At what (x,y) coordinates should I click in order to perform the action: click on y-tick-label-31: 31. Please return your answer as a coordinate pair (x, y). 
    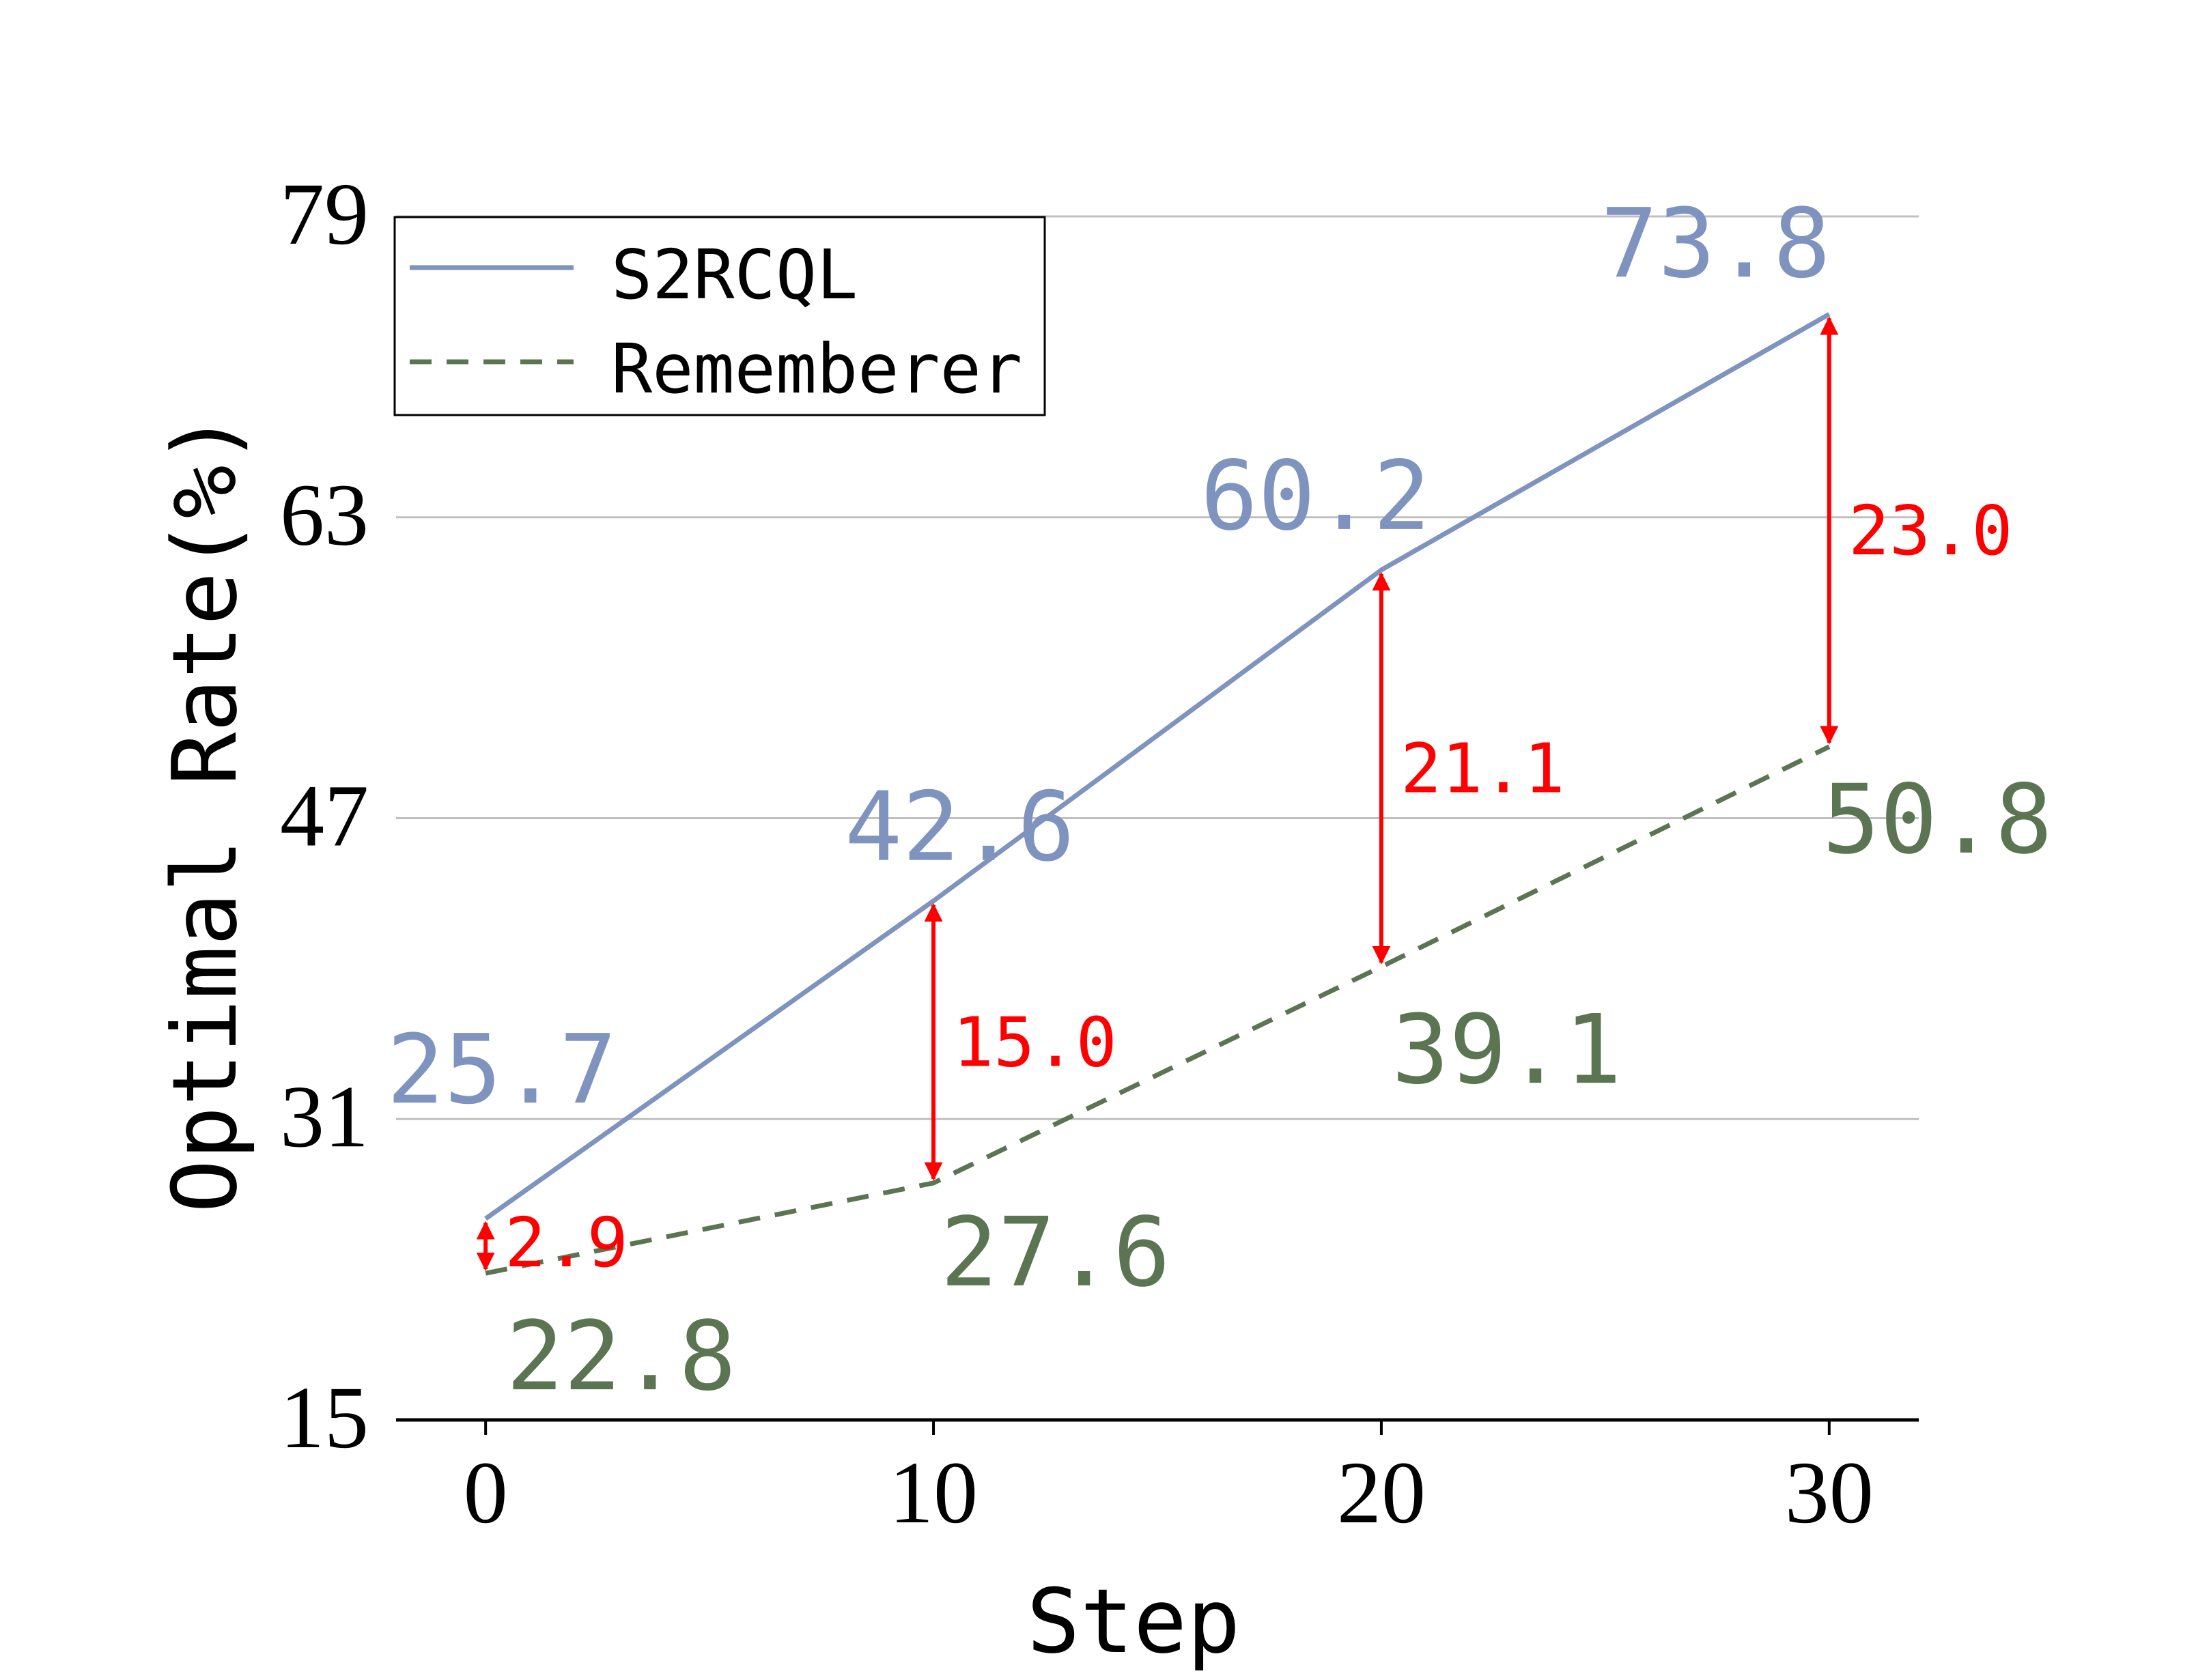
    Looking at the image, I should click on (325, 1117).